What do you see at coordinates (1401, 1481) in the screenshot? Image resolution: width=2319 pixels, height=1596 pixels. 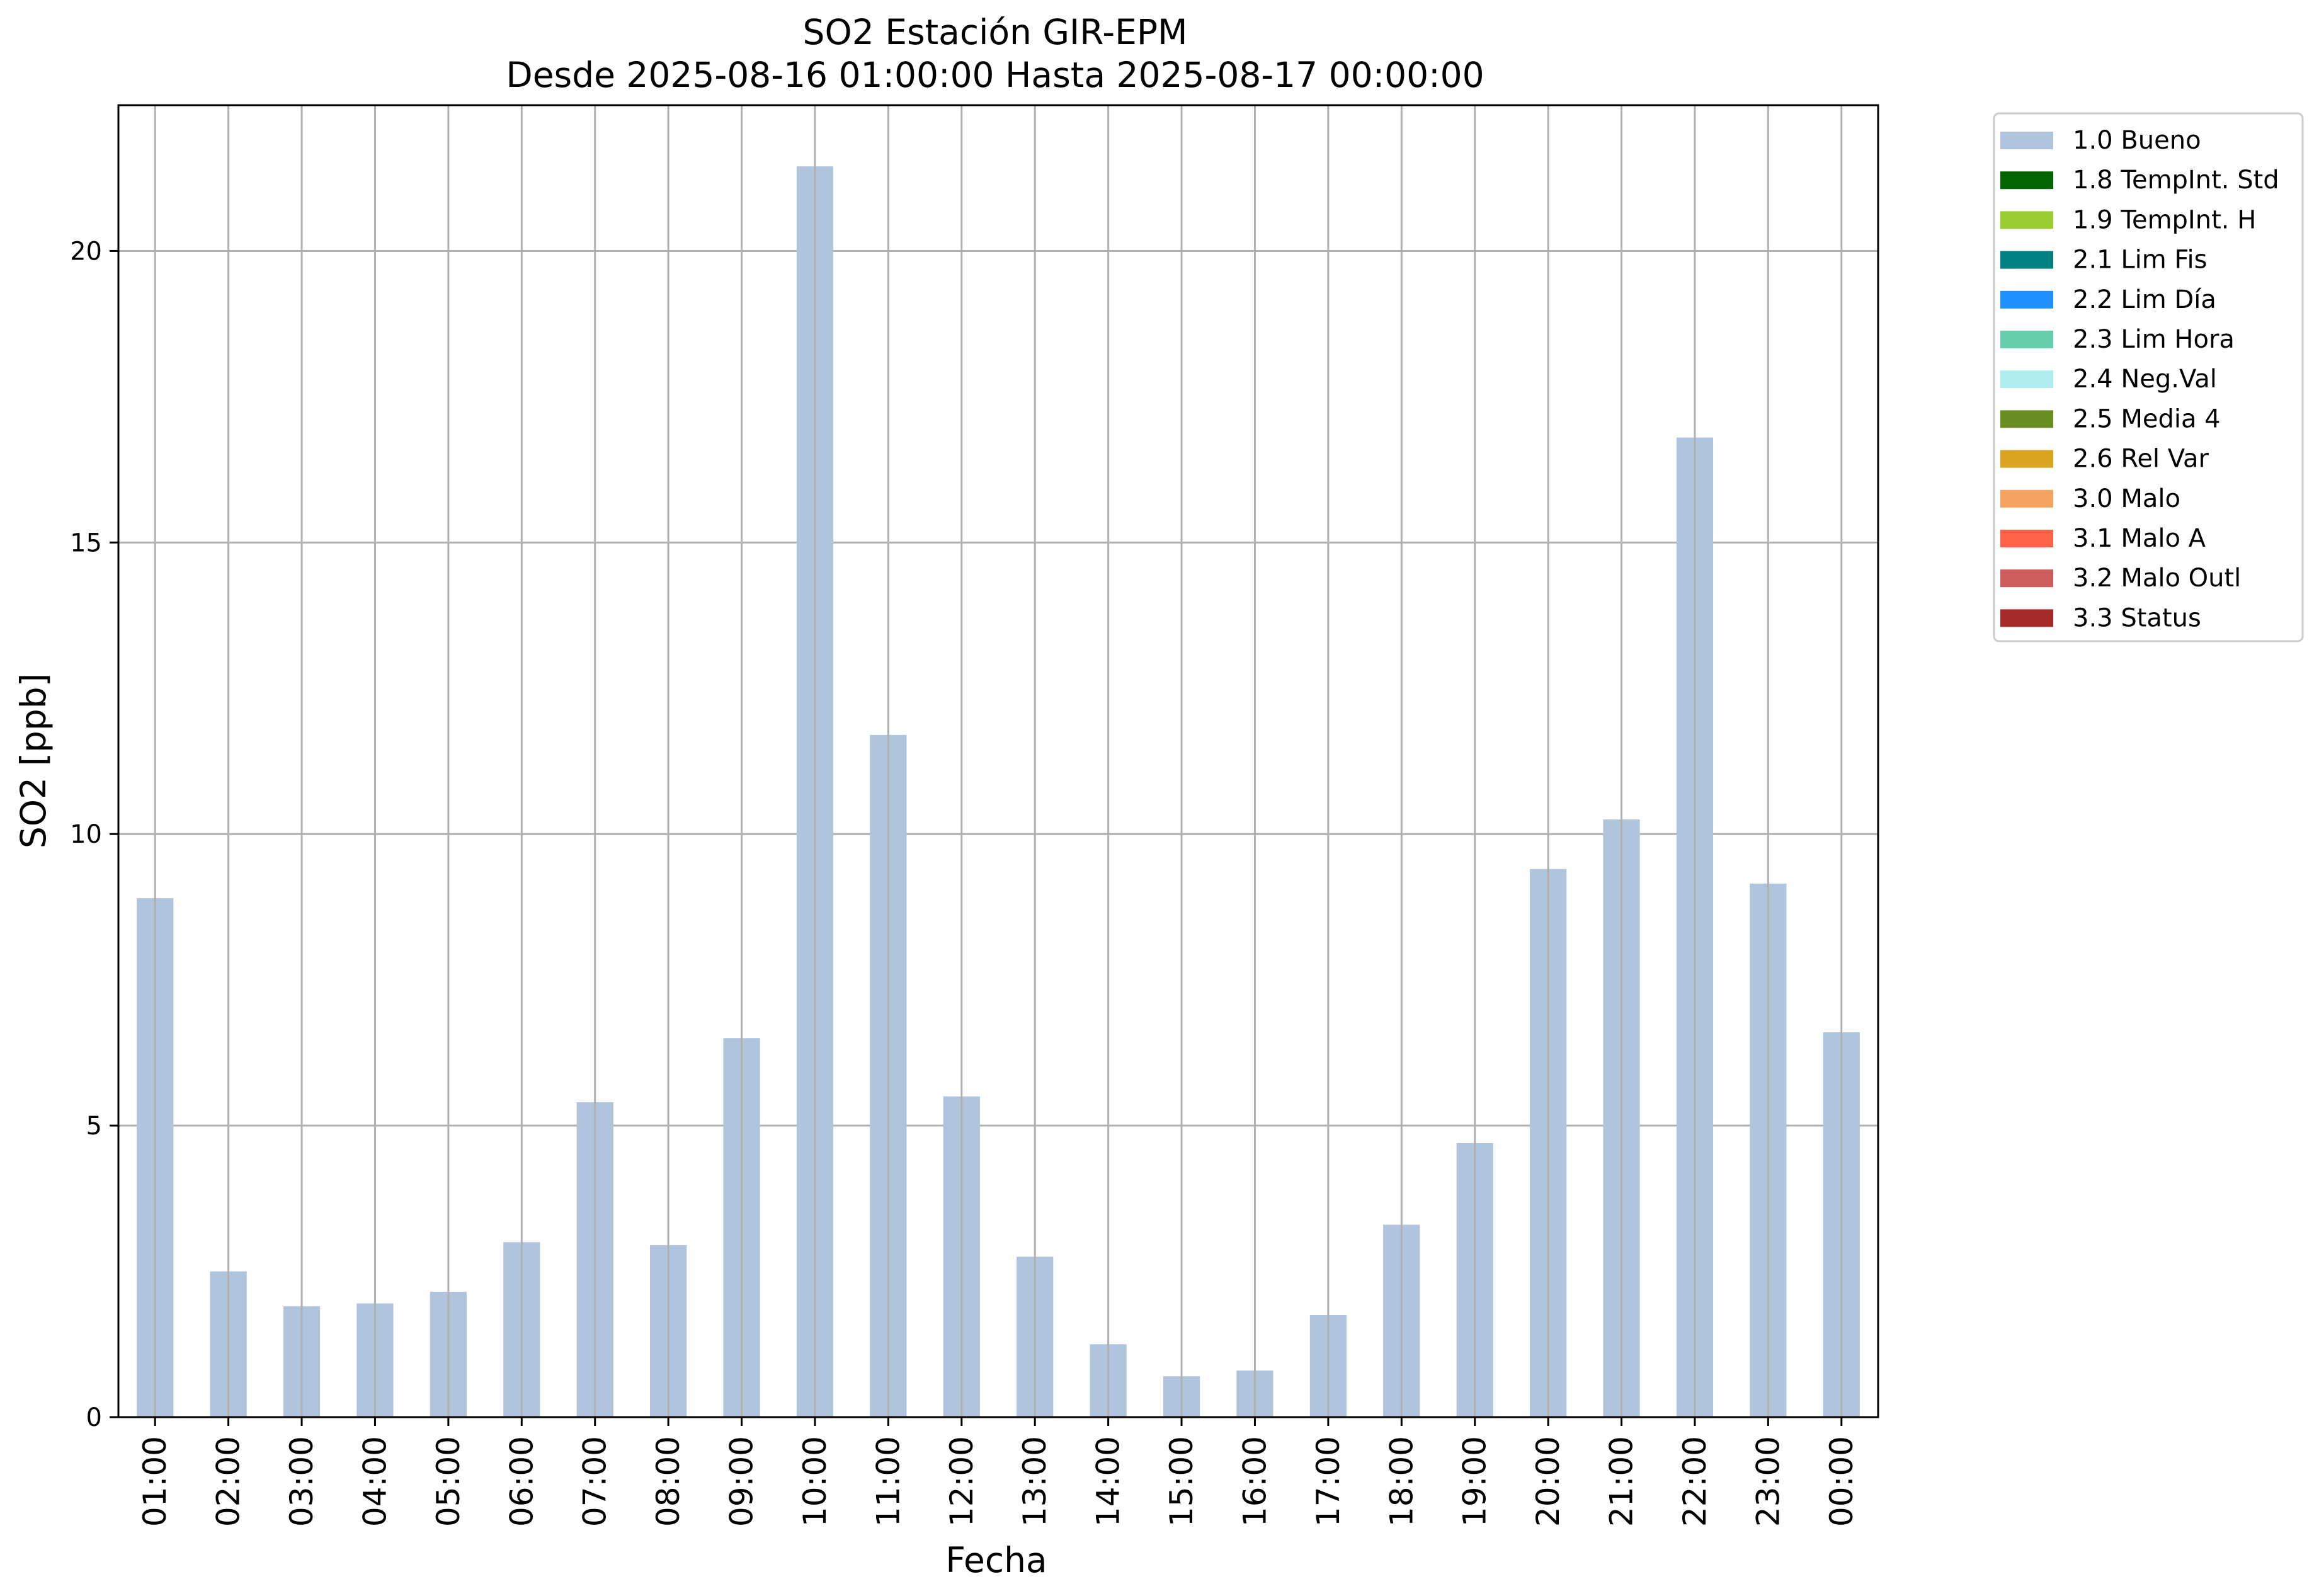 I see `x-tick-label: 18:00` at bounding box center [1401, 1481].